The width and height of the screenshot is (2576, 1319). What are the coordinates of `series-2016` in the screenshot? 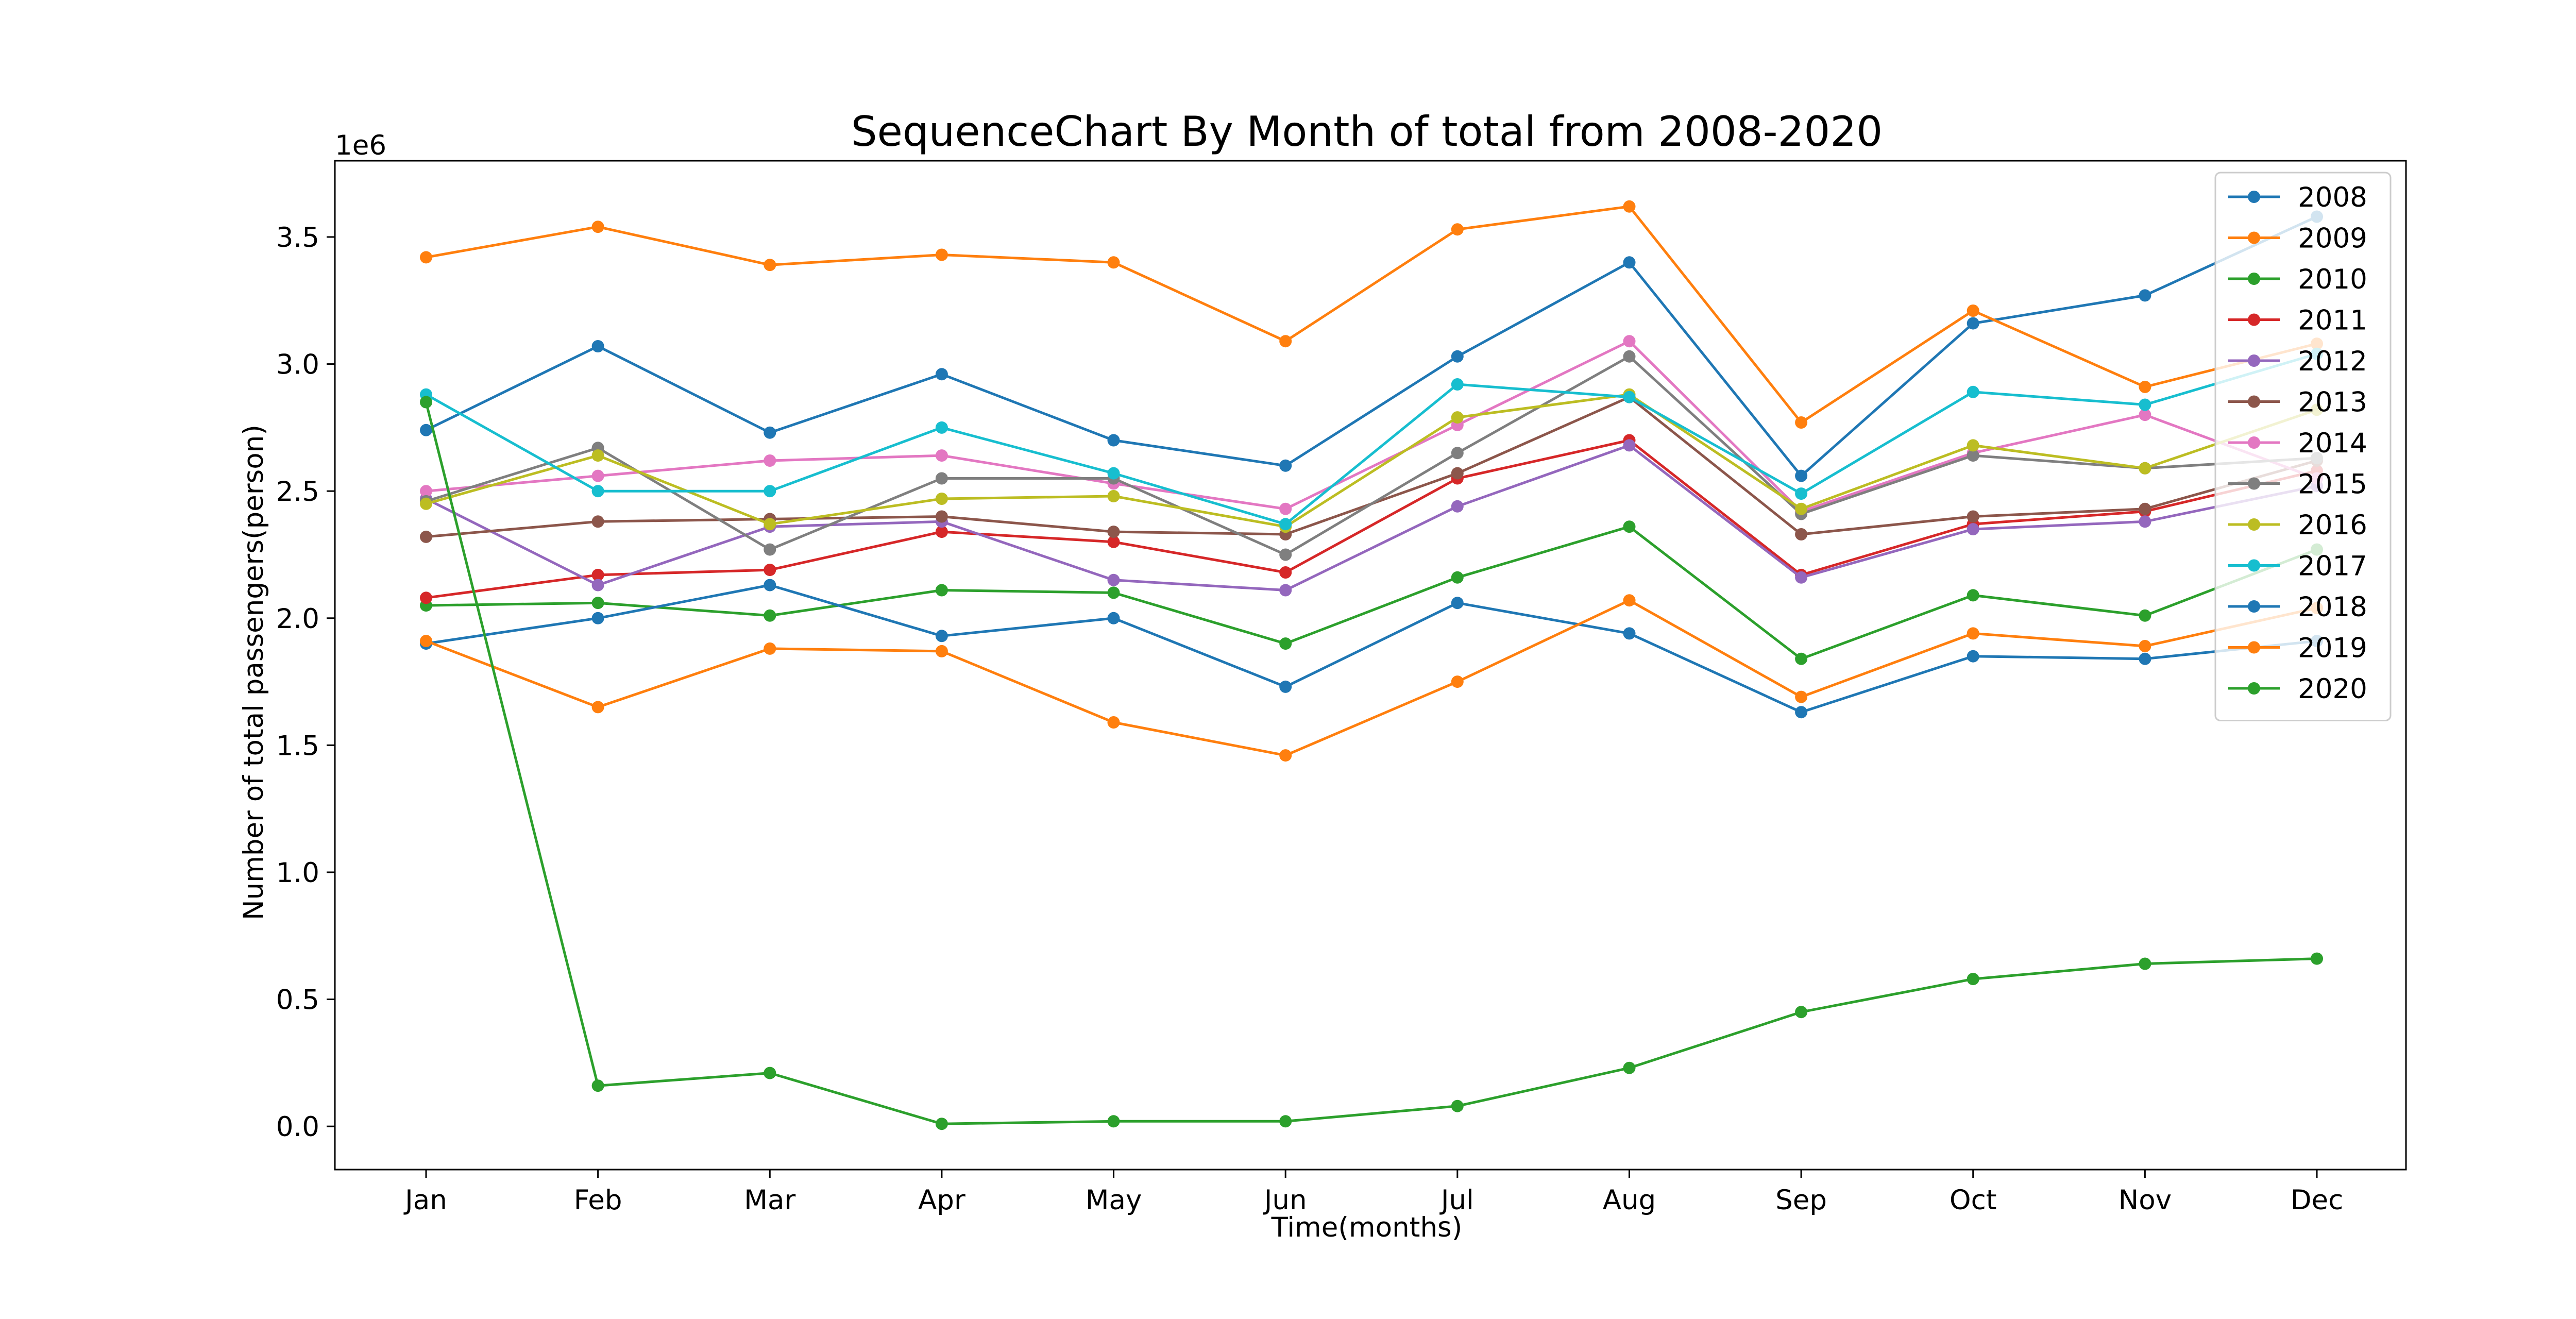 It's located at (1371, 460).